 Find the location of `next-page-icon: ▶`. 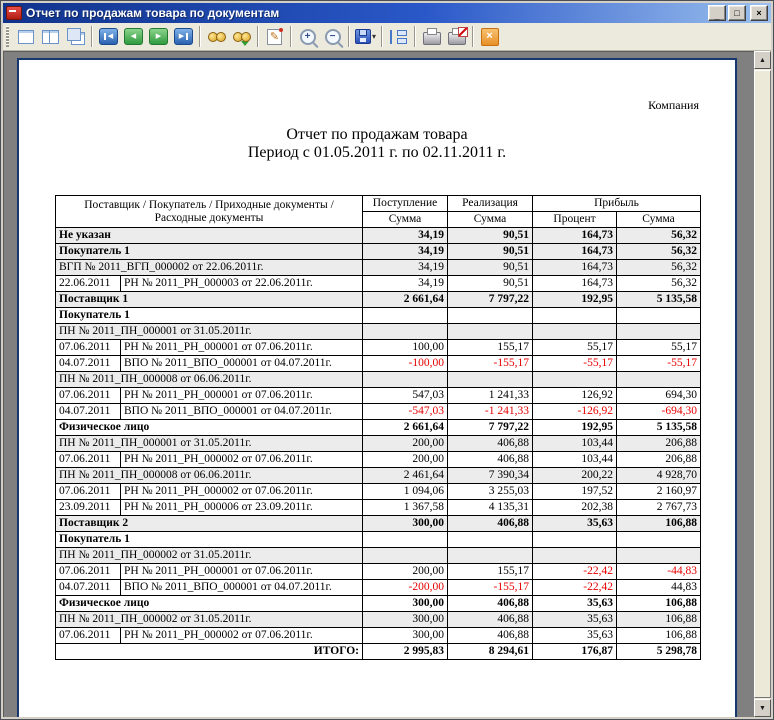

next-page-icon: ▶ is located at coordinates (158, 36).